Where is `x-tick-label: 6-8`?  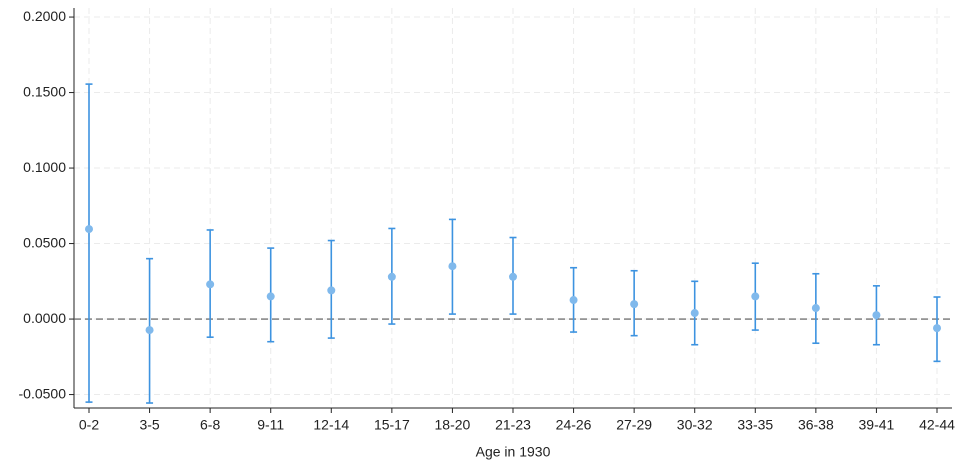
x-tick-label: 6-8 is located at coordinates (210, 425).